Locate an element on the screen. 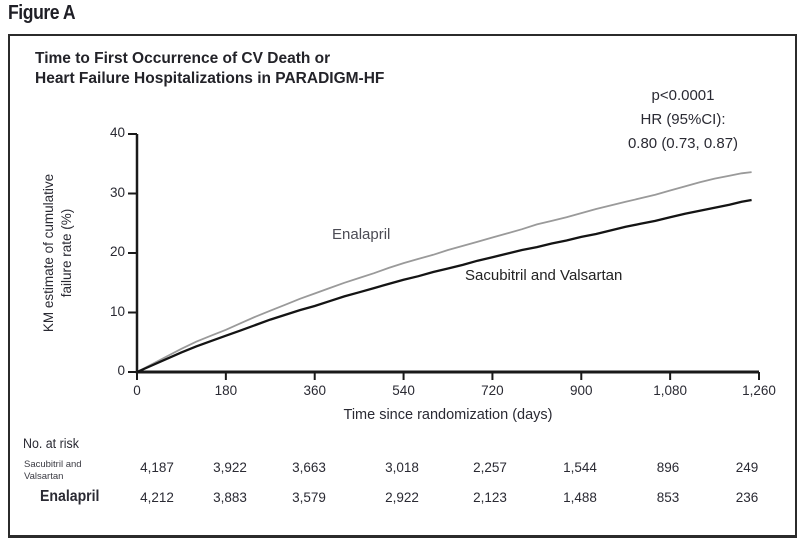  at-risk-value: 2,123 is located at coordinates (490, 497).